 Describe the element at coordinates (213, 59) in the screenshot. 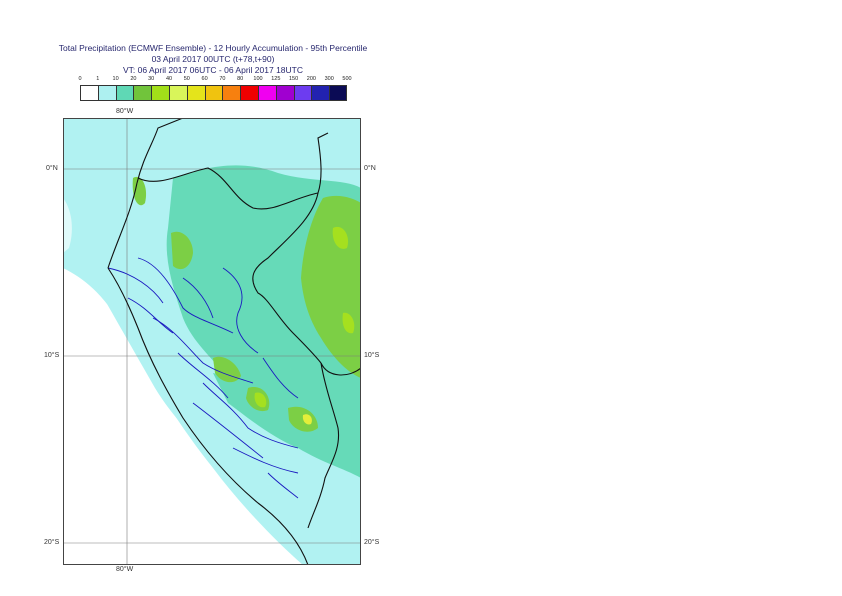

I see `title-line-2: 03 April 2017 00UTC (t+78,t+90)` at that location.